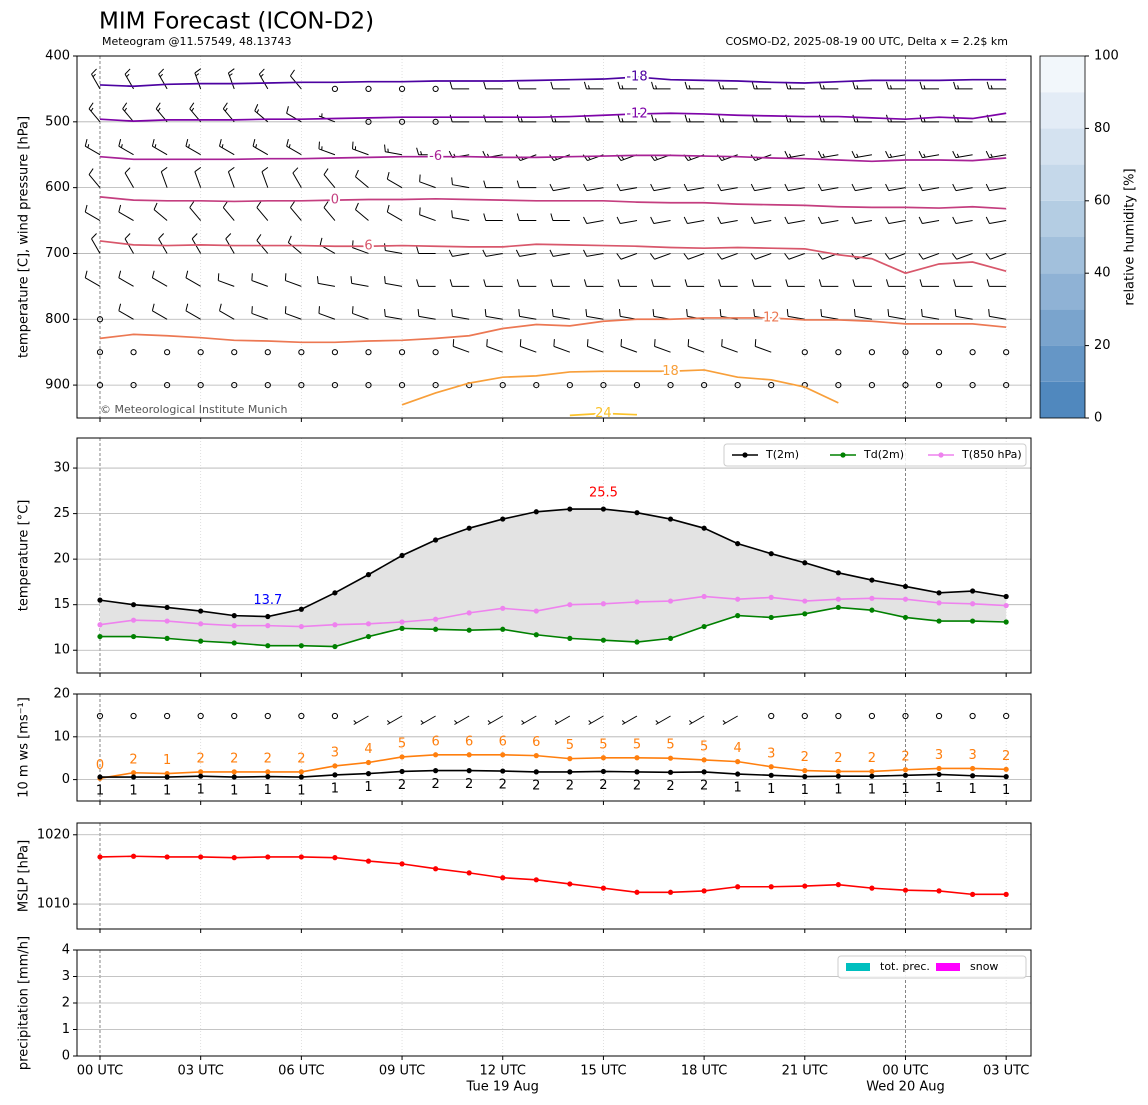 Image resolution: width=1148 pixels, height=1105 pixels. I want to click on y-tick-label: 1020, so click(53, 834).